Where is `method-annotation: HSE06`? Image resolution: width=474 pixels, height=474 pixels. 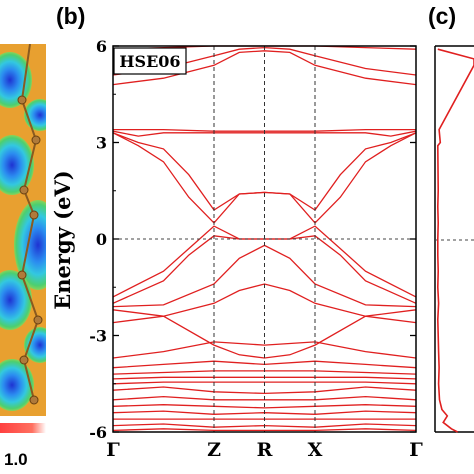
method-annotation: HSE06 is located at coordinates (149, 61).